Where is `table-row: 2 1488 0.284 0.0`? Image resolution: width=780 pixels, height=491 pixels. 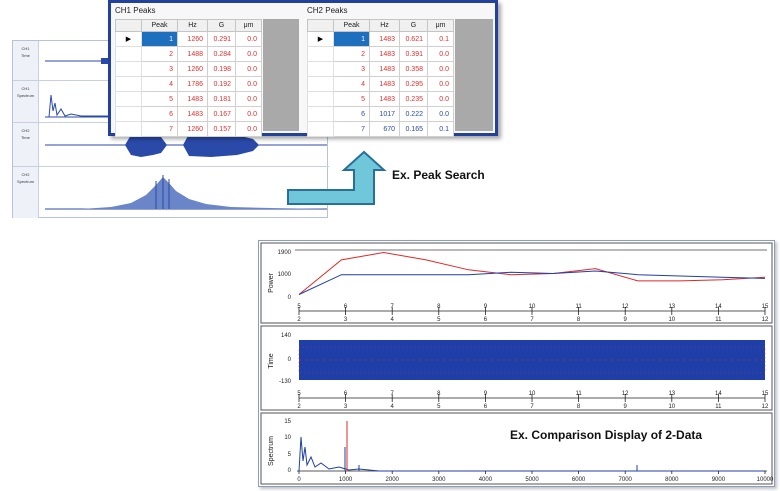
table-row: 2 1488 0.284 0.0 is located at coordinates (188, 54).